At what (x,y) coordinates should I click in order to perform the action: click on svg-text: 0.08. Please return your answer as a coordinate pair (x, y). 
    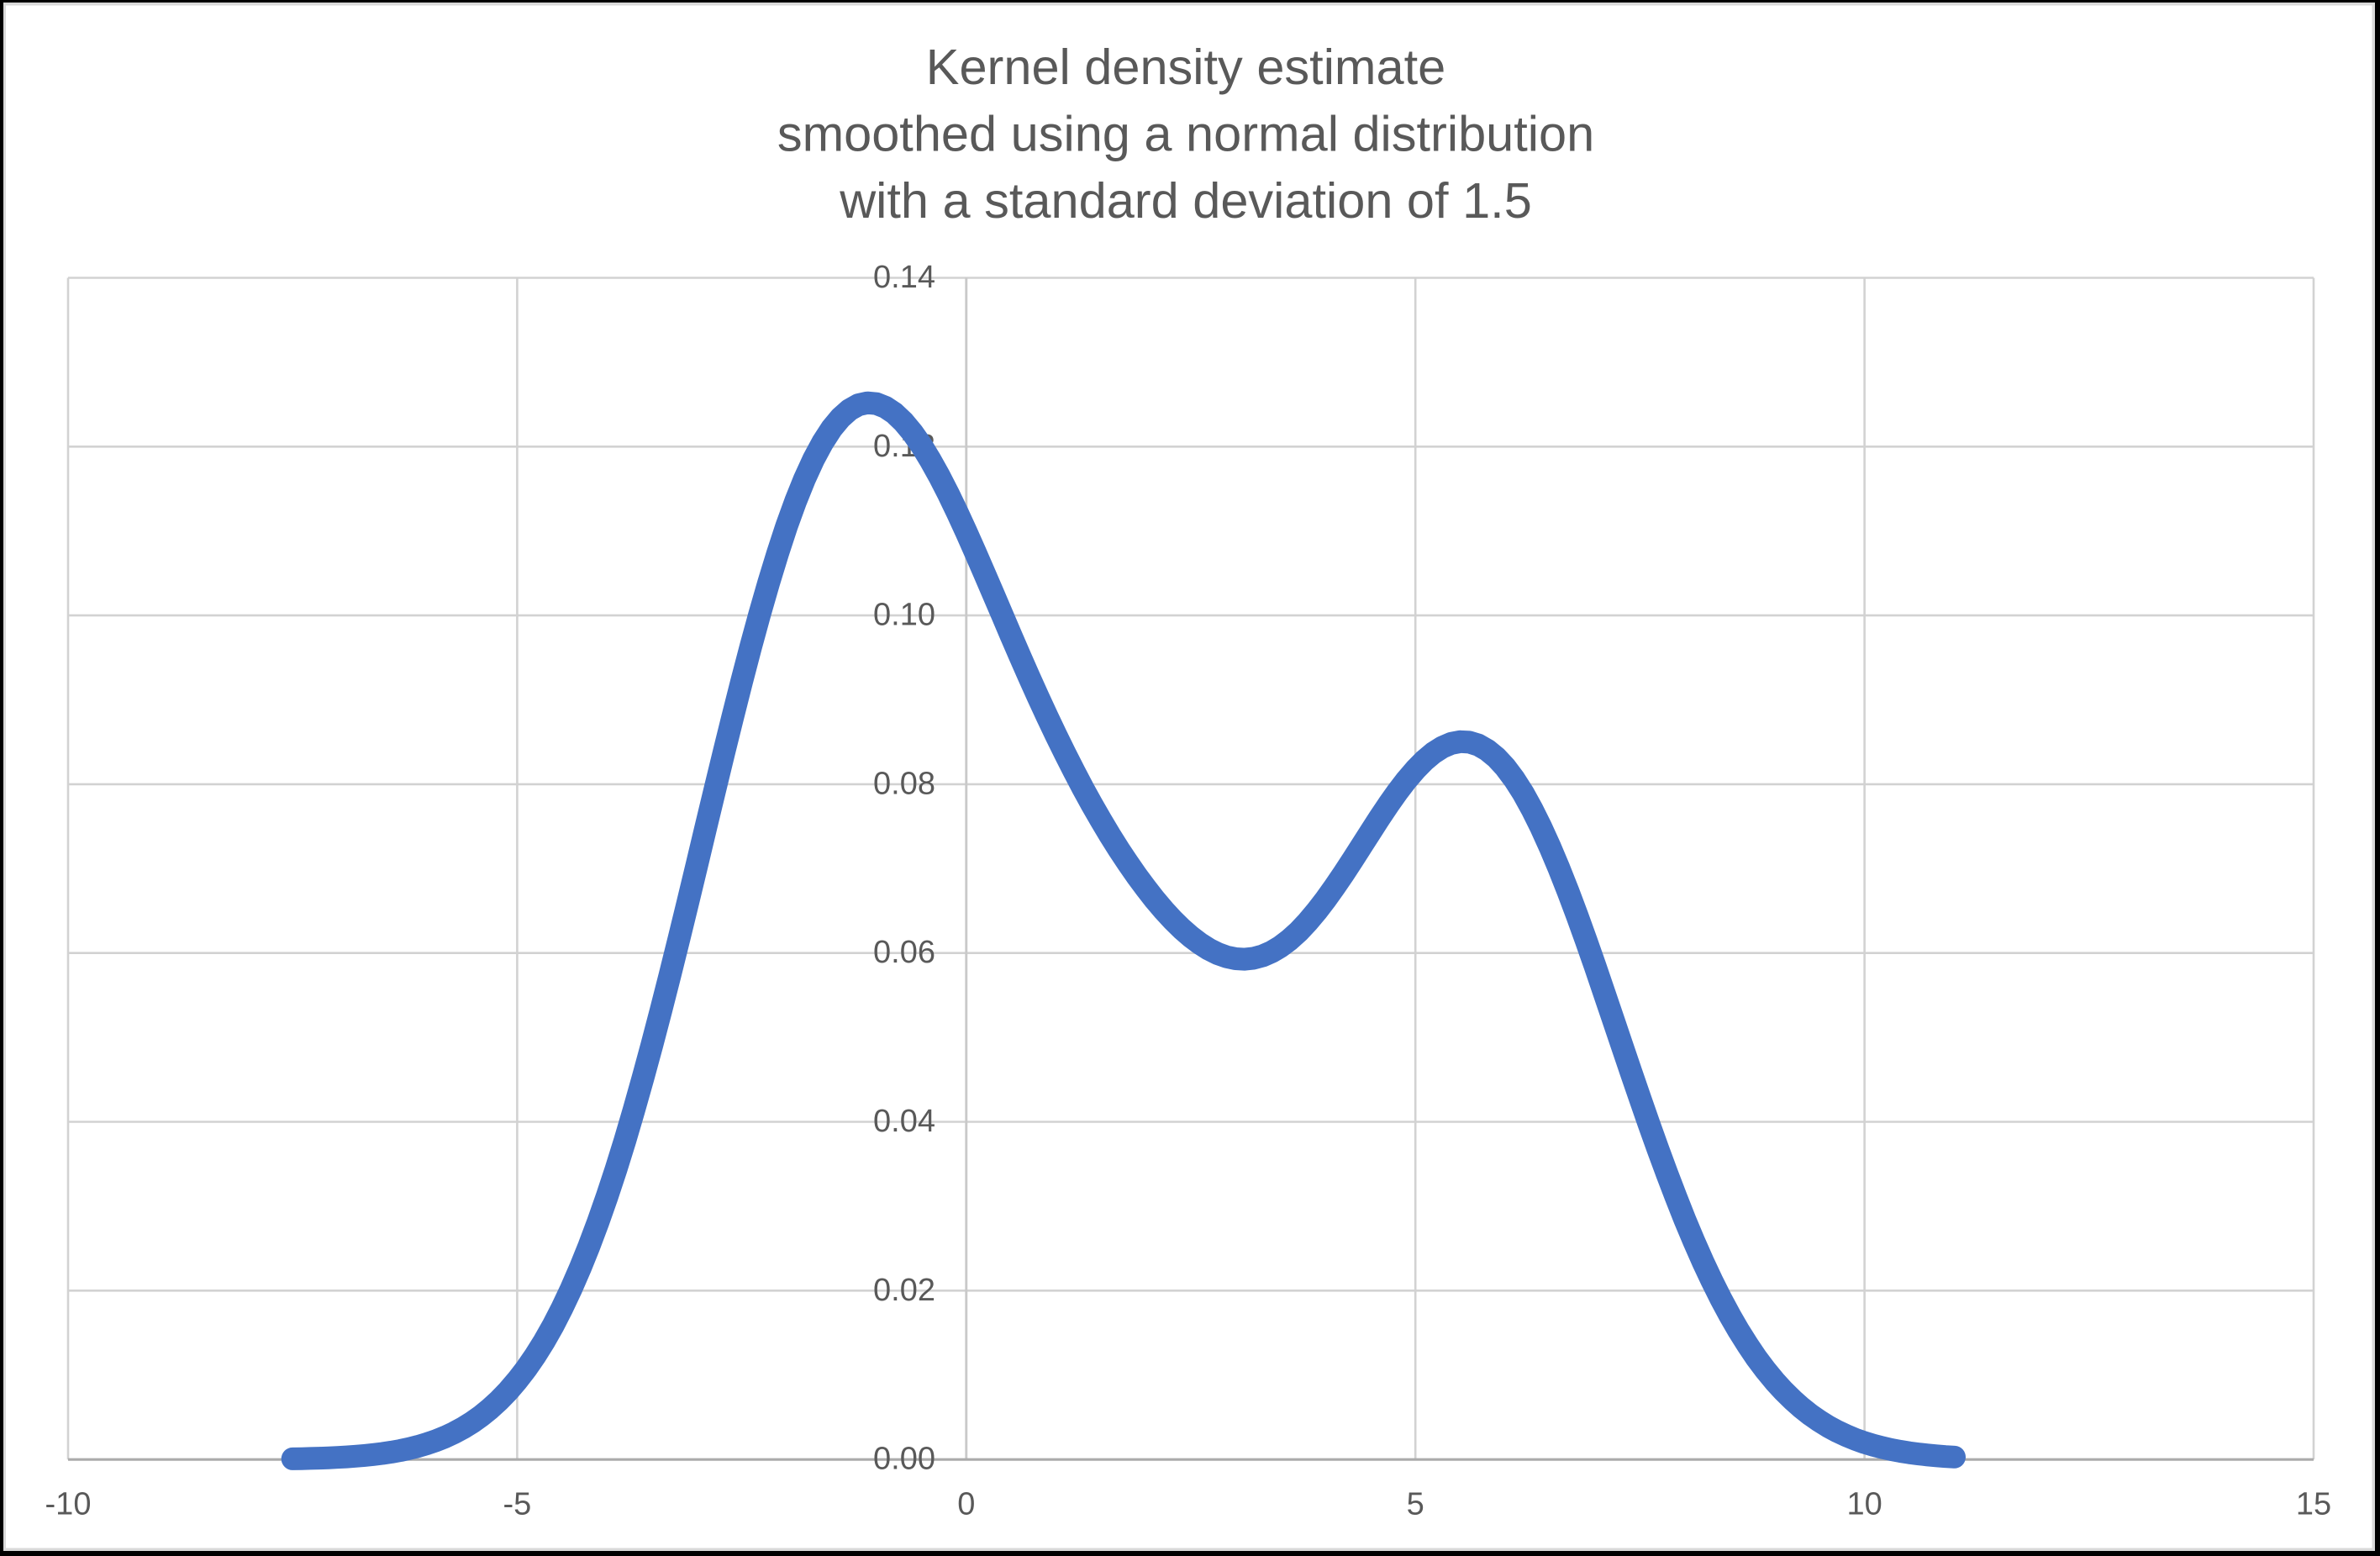
    Looking at the image, I should click on (904, 783).